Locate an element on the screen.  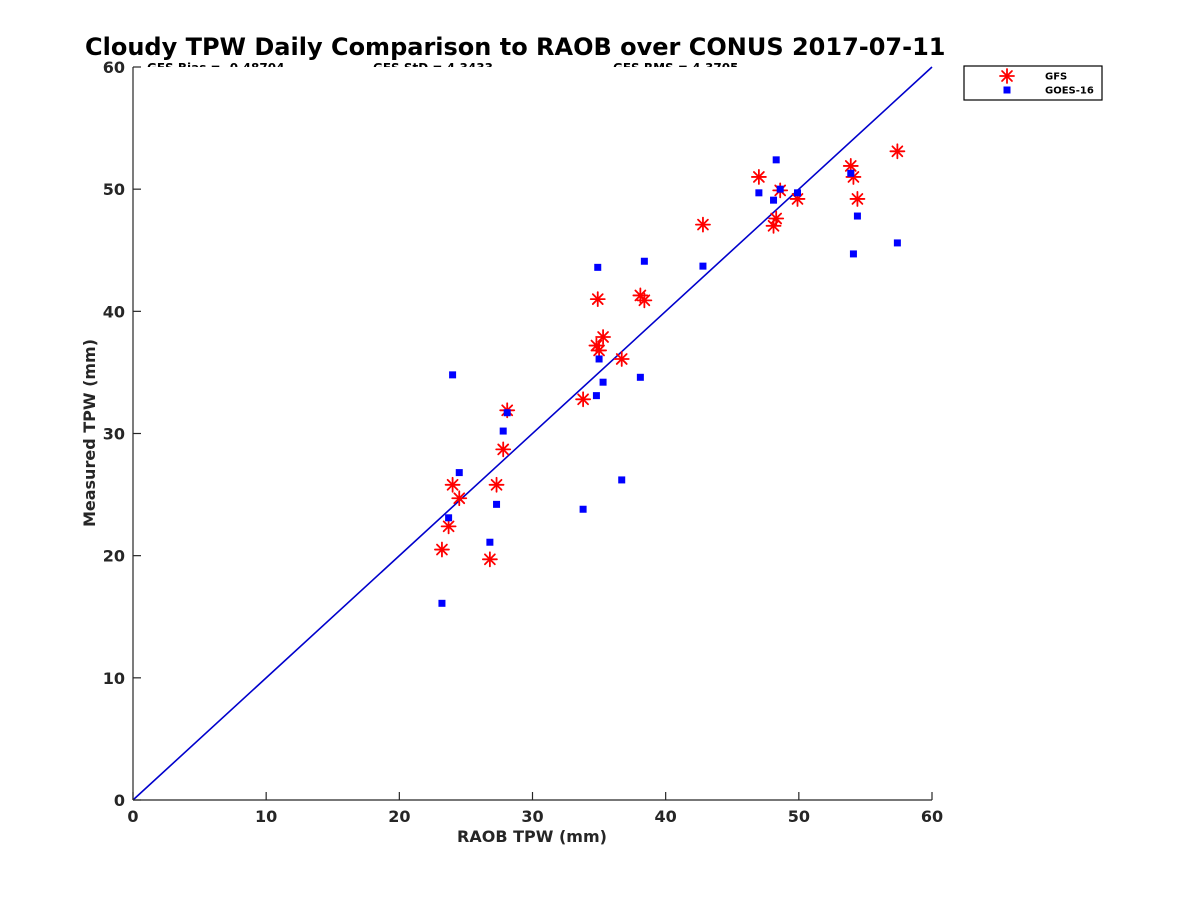
x-tick-label: 0 is located at coordinates (132, 816).